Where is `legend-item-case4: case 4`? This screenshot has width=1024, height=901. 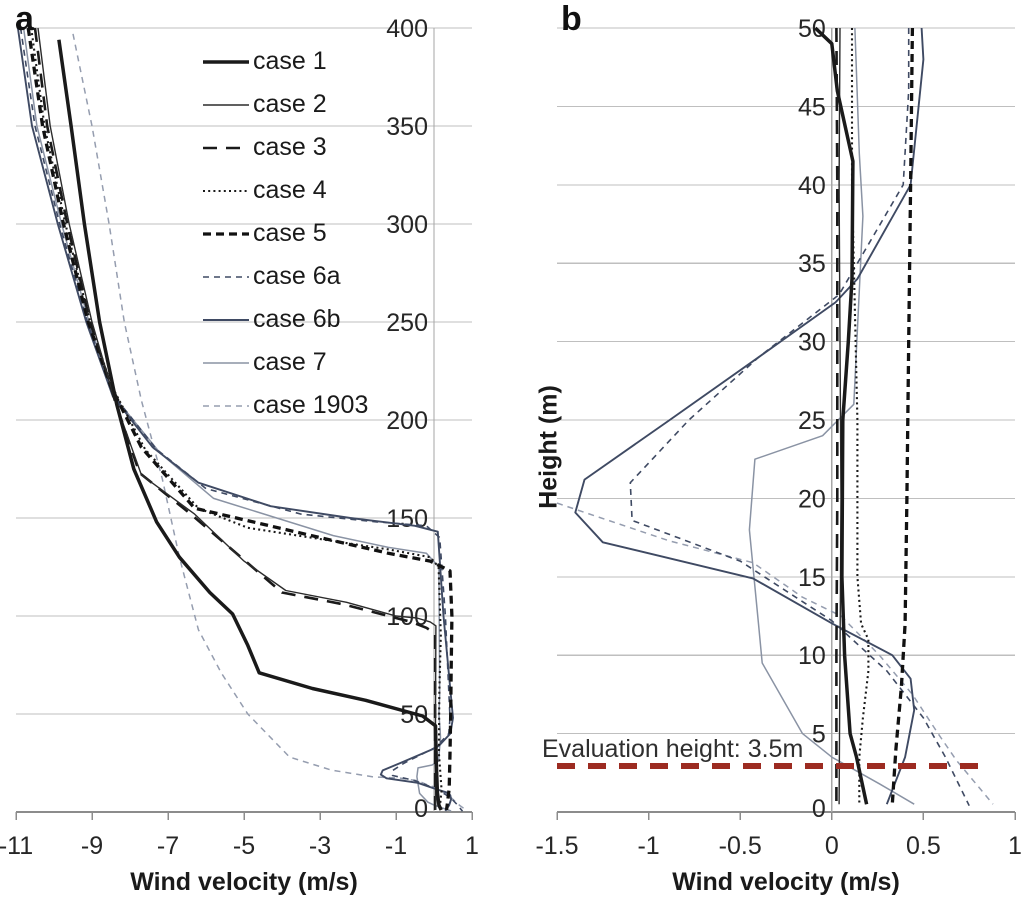 legend-item-case4: case 4 is located at coordinates (285, 190).